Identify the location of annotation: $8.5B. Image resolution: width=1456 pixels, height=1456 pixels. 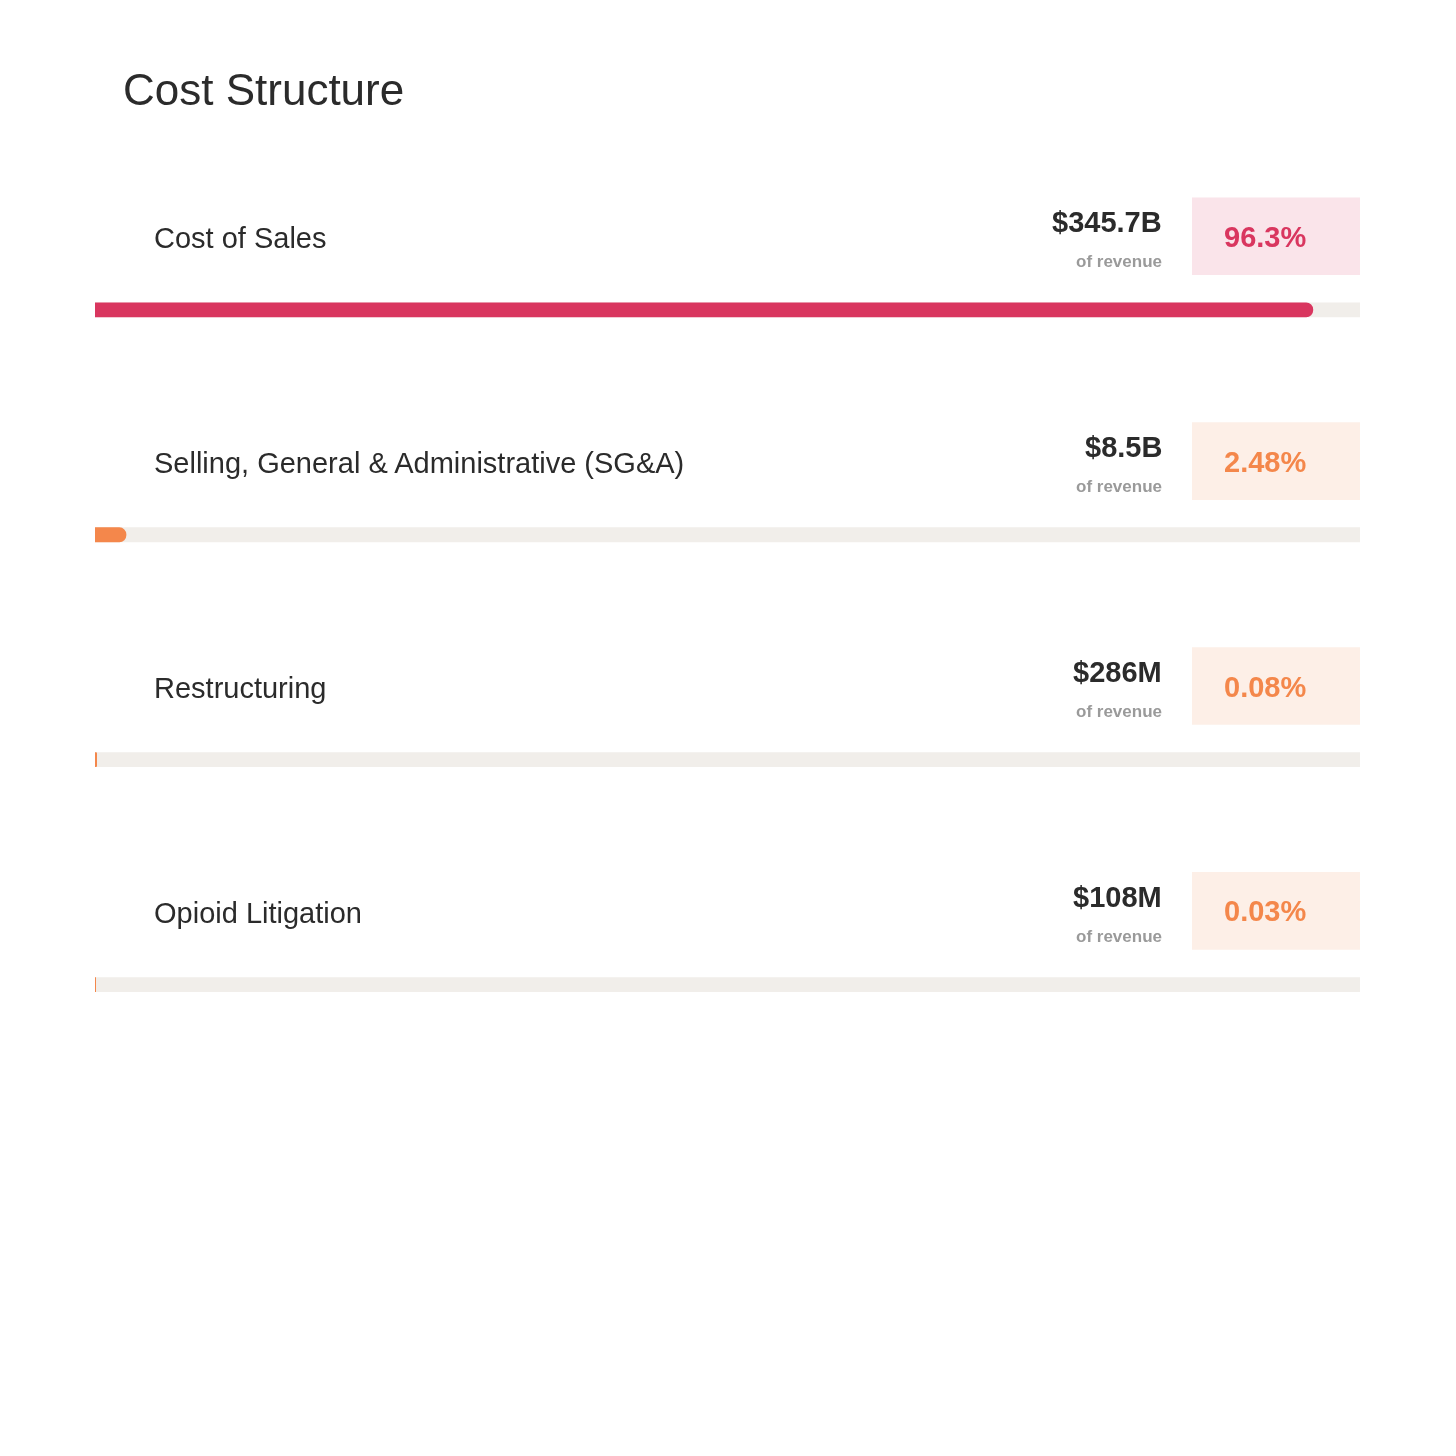
(1124, 447).